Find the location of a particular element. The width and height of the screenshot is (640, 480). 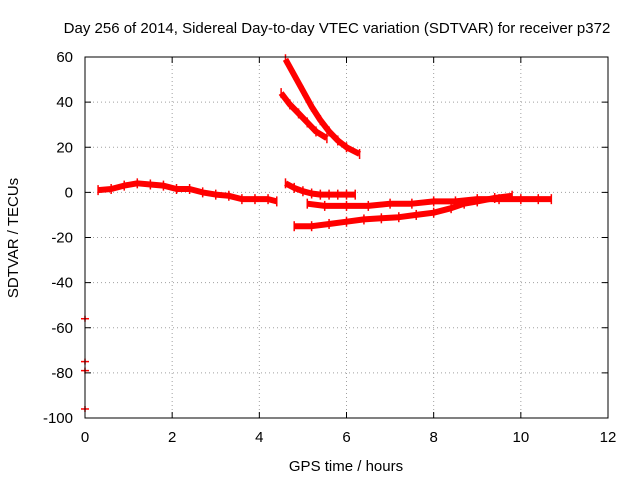

y-tick-label: -100 is located at coordinates (58, 418).